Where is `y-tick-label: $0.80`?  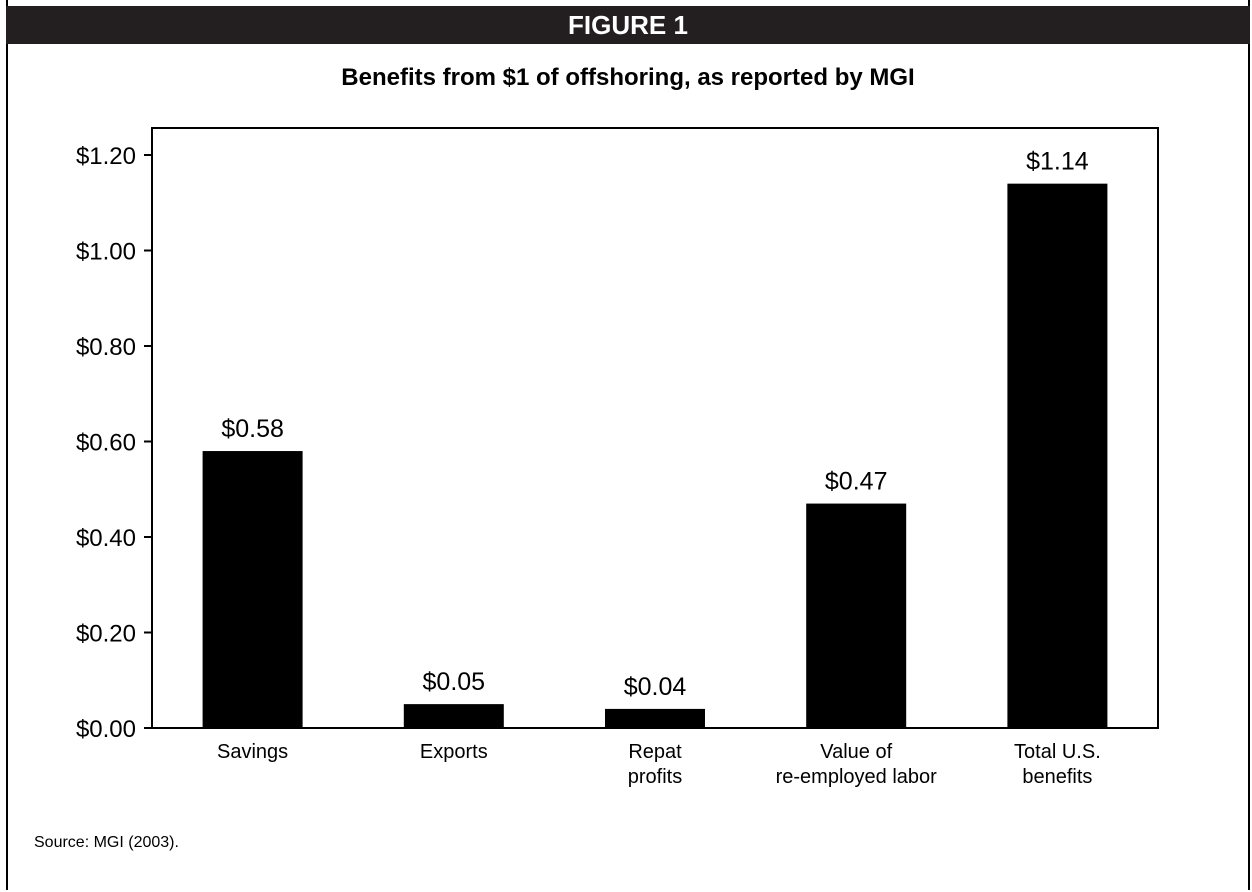 y-tick-label: $0.80 is located at coordinates (106, 347).